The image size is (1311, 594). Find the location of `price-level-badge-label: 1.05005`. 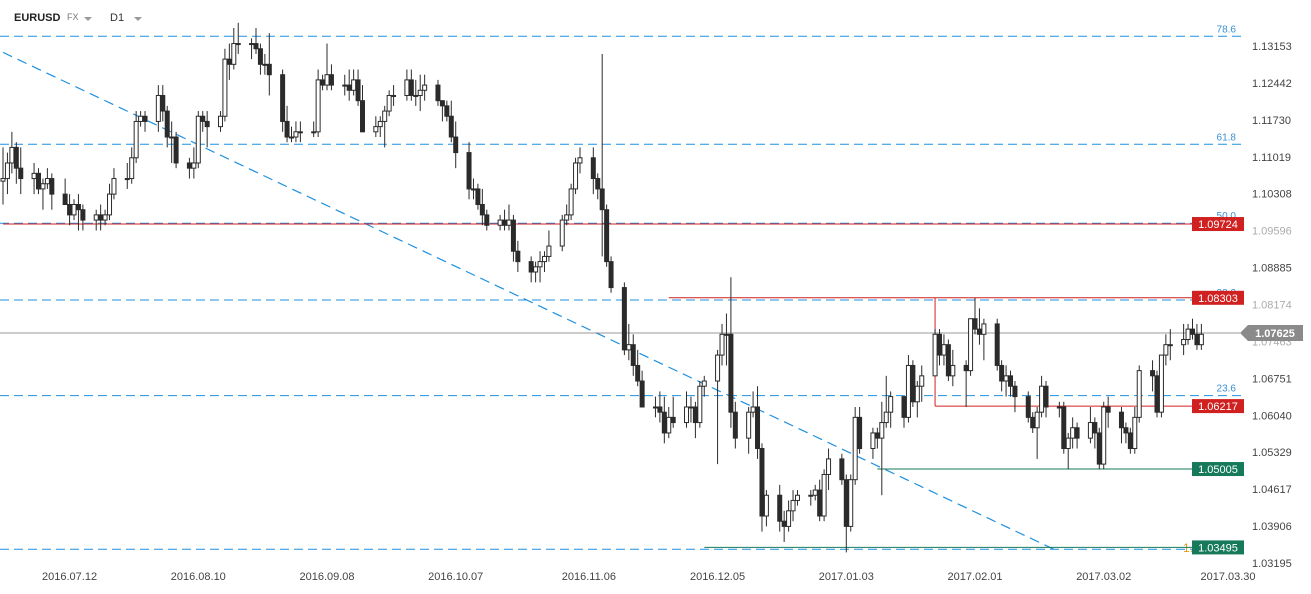

price-level-badge-label: 1.05005 is located at coordinates (1218, 470).